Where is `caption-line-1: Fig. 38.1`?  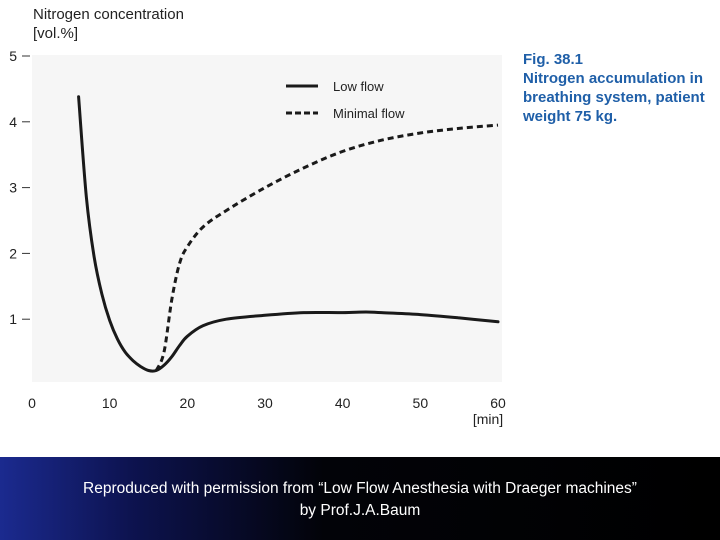 caption-line-1: Fig. 38.1 is located at coordinates (553, 59).